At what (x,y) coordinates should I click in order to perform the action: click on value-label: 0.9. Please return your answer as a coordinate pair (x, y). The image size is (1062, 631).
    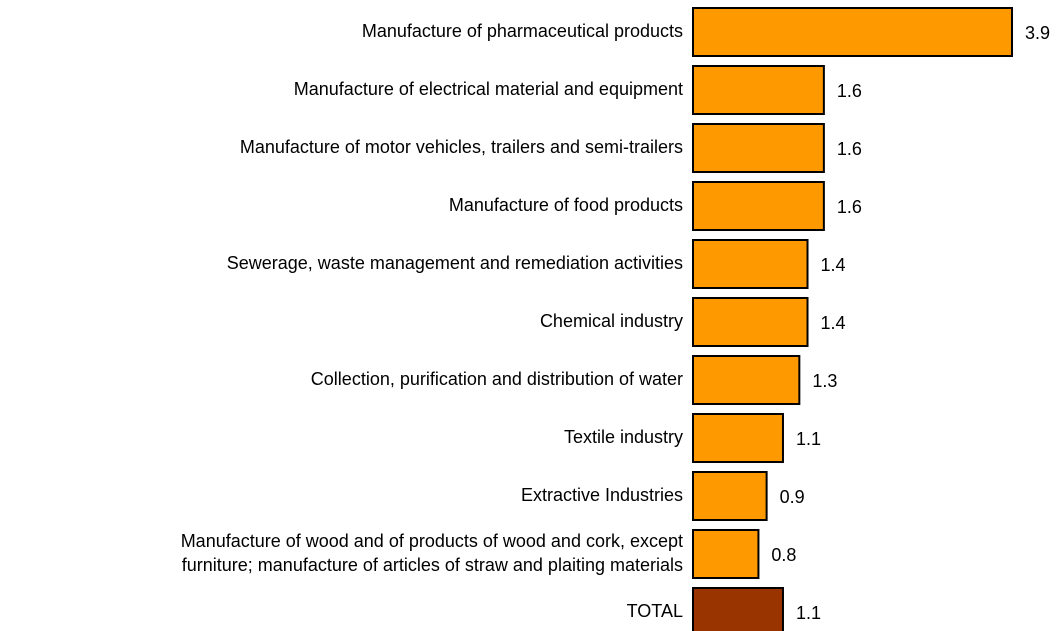
    Looking at the image, I should click on (792, 497).